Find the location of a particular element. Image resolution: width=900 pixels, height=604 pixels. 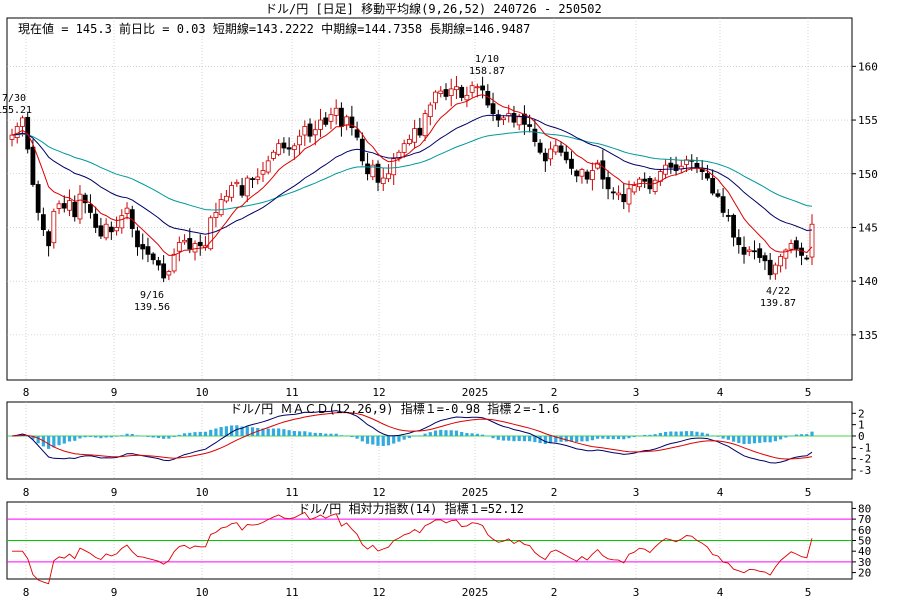

annotation-value: 139.87 is located at coordinates (778, 303).